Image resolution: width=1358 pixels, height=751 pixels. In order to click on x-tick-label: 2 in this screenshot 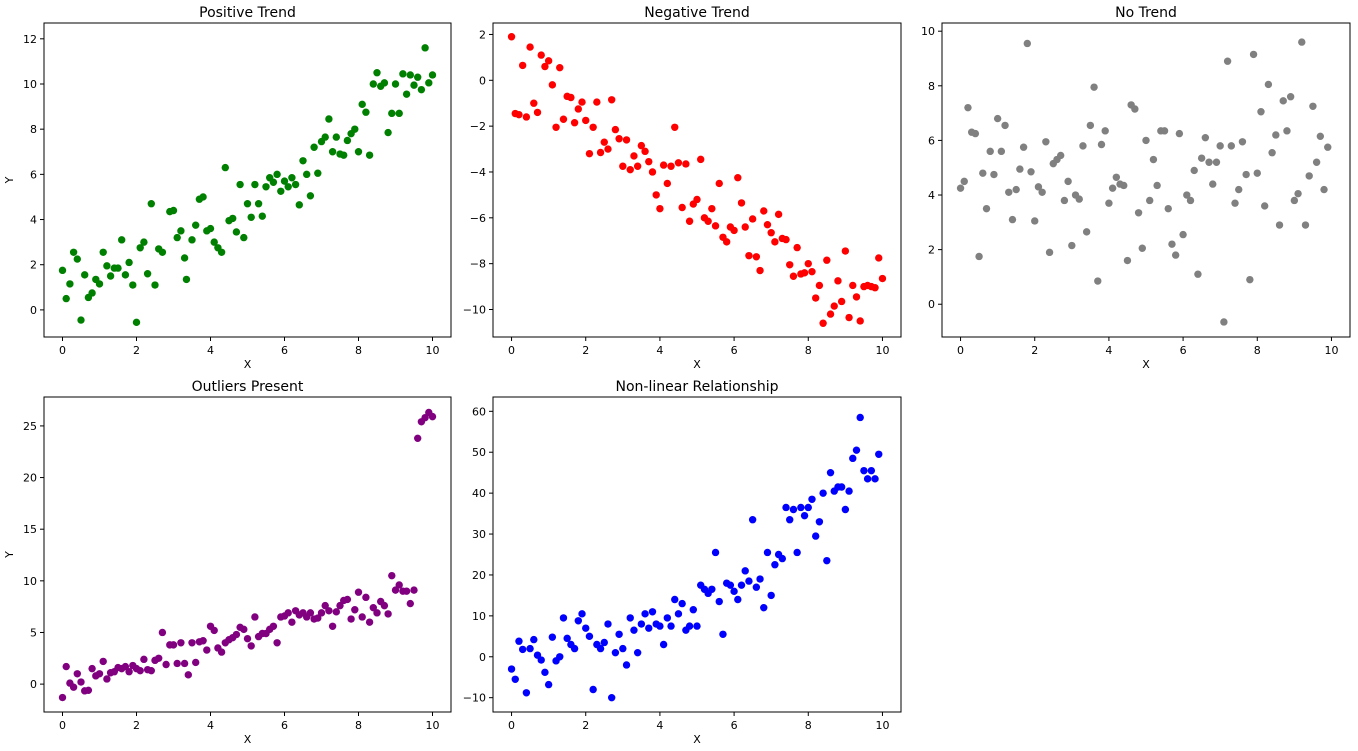, I will do `click(1034, 350)`.